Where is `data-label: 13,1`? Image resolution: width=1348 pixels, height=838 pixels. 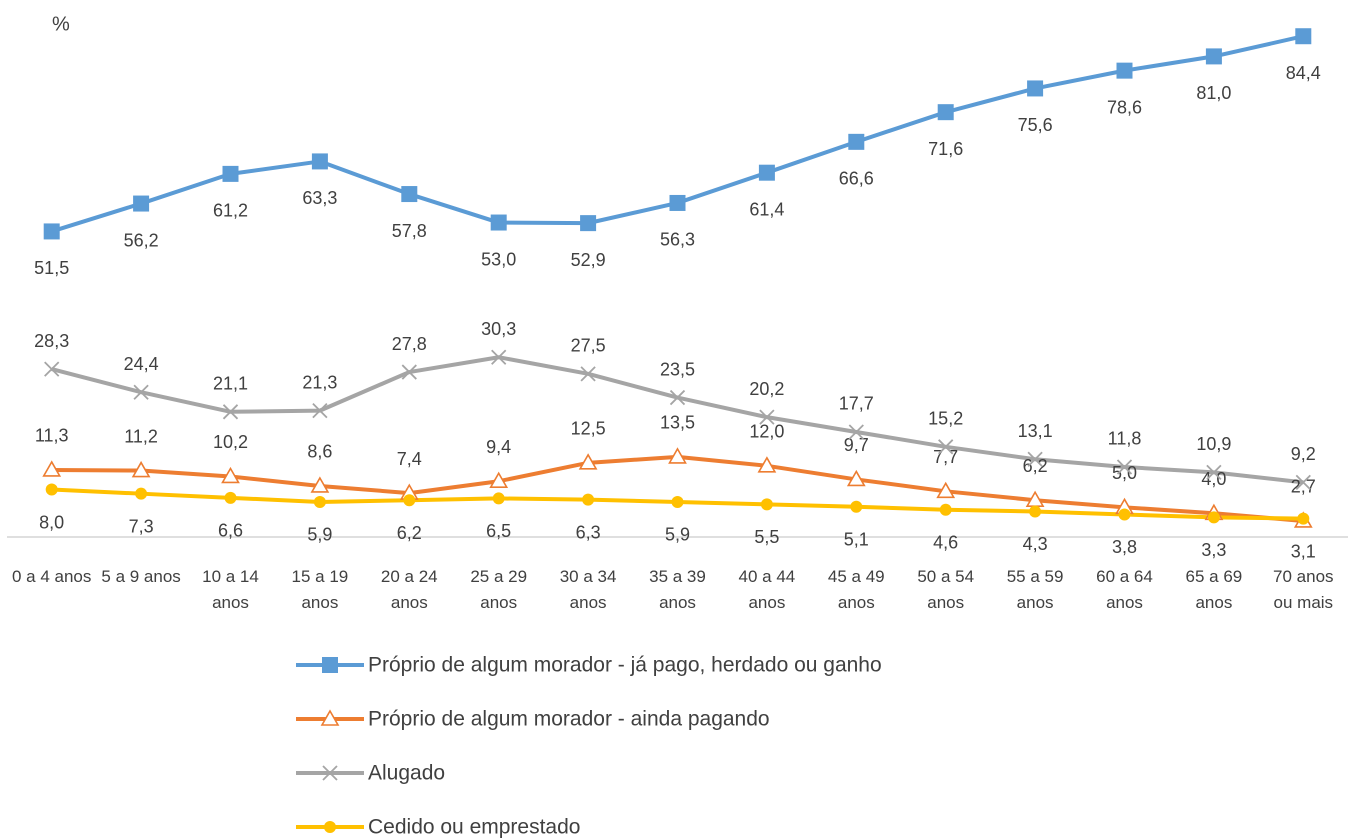
data-label: 13,1 is located at coordinates (1035, 431).